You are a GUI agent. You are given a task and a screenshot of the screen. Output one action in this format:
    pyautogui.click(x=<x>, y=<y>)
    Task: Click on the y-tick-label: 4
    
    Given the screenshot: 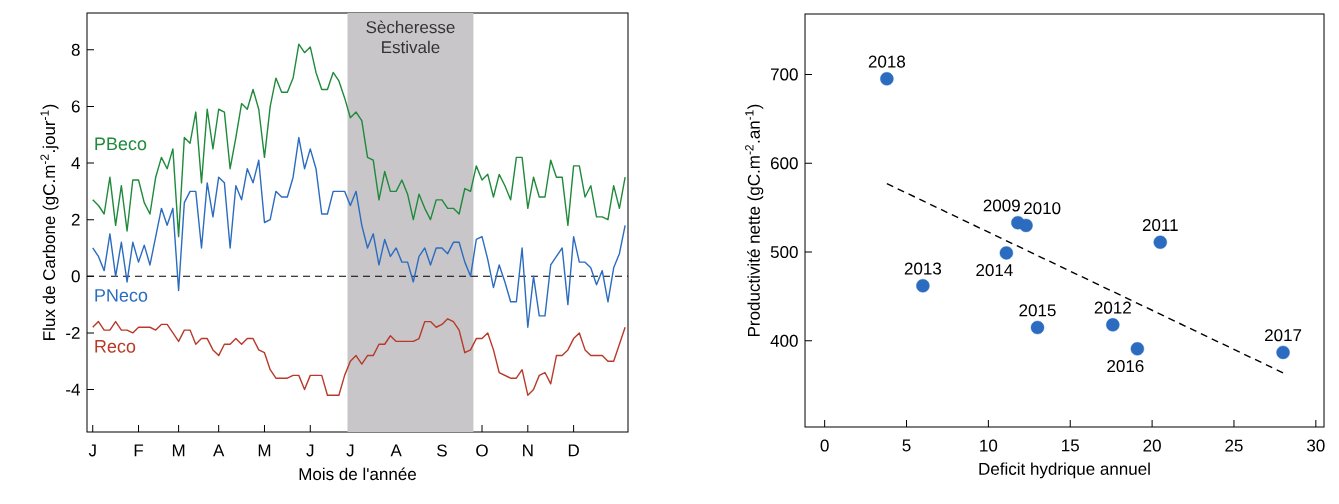 What is the action you would take?
    pyautogui.click(x=75, y=163)
    